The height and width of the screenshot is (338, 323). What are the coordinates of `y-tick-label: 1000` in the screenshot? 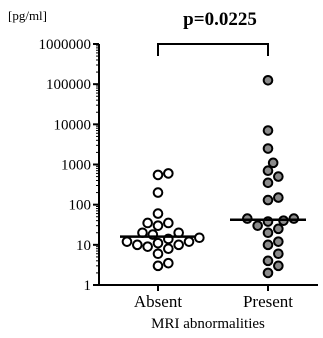 It's located at (76, 166).